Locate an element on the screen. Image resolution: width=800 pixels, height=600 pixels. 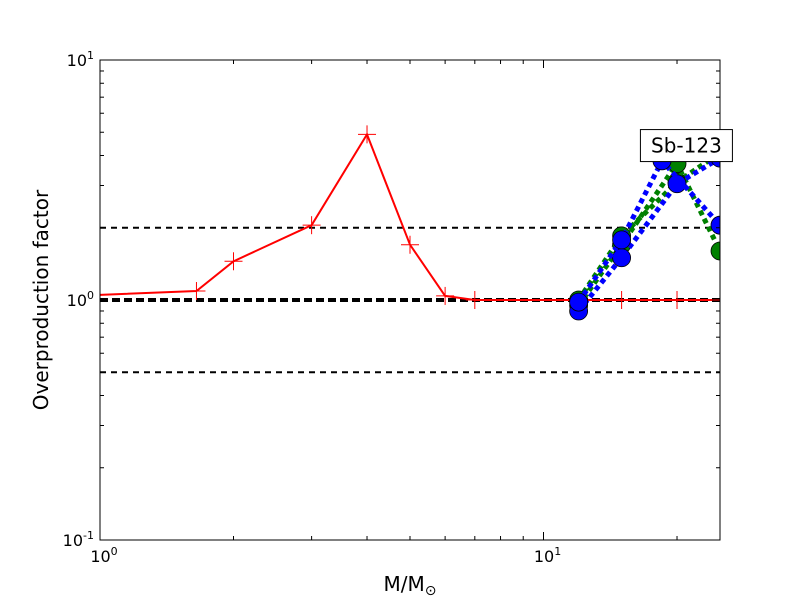
y-tick-label: 10¹ is located at coordinates (80, 59).